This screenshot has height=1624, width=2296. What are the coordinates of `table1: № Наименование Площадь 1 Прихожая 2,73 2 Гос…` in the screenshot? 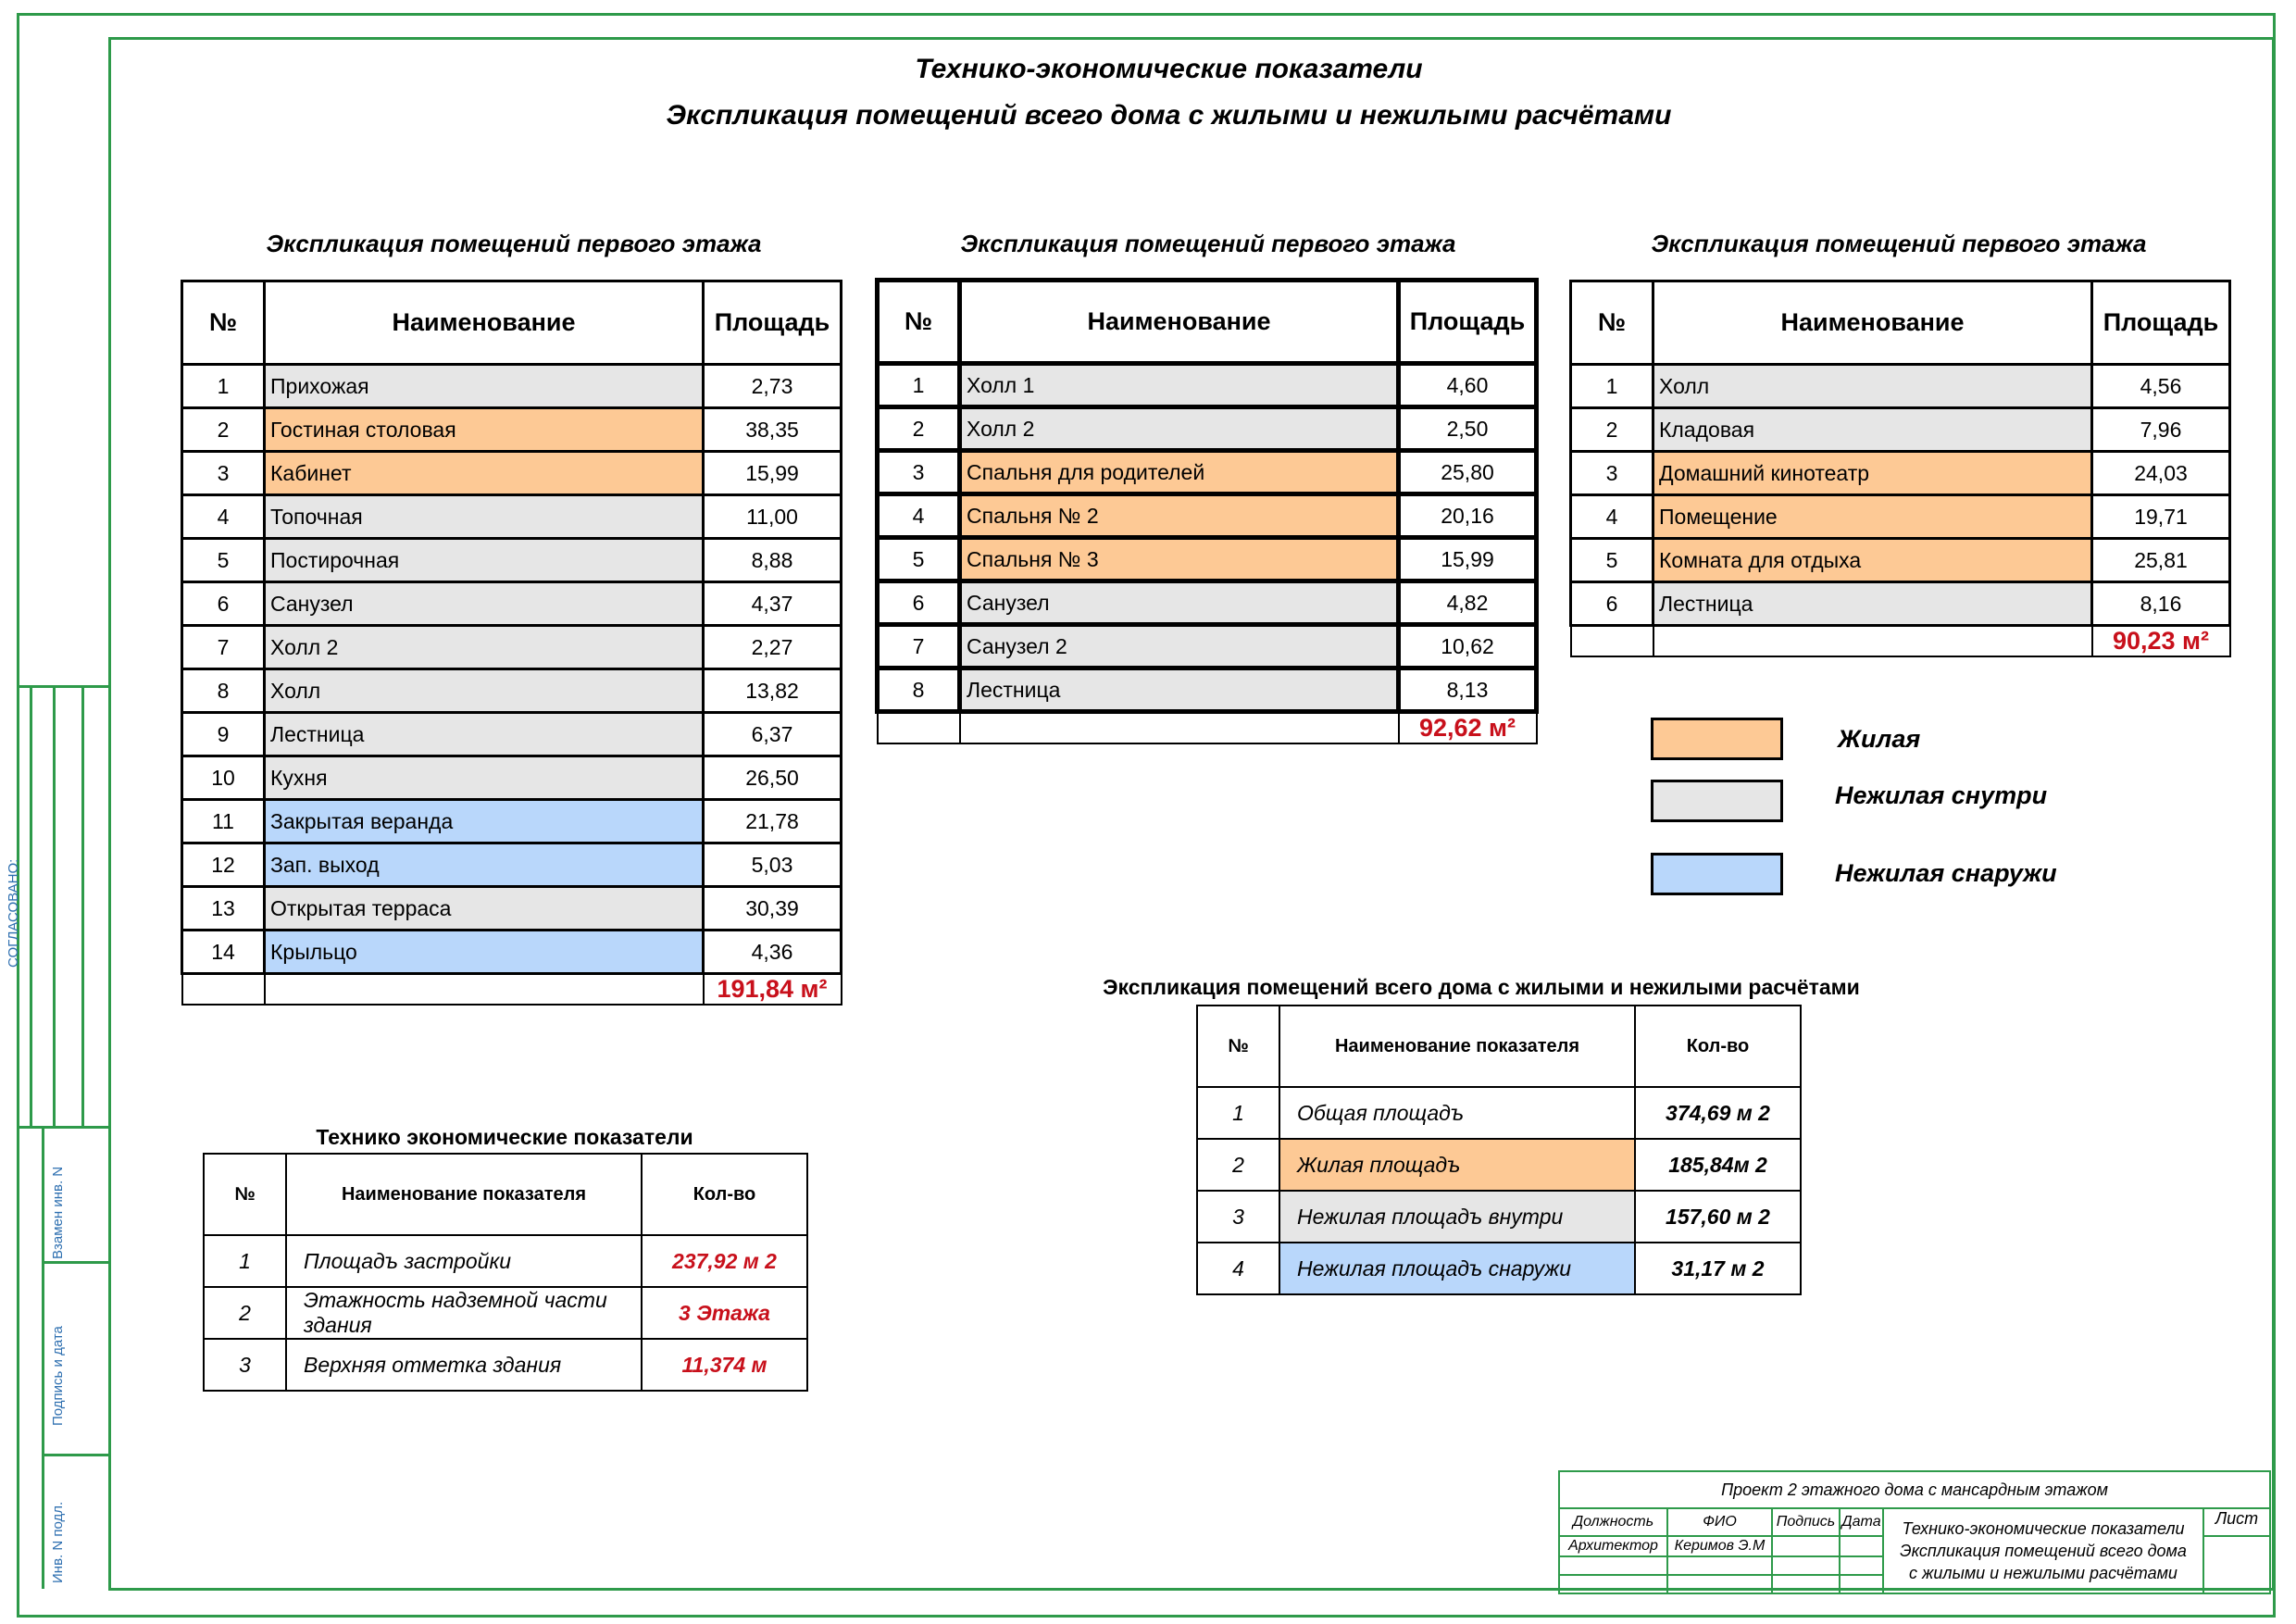 It's located at (511, 643).